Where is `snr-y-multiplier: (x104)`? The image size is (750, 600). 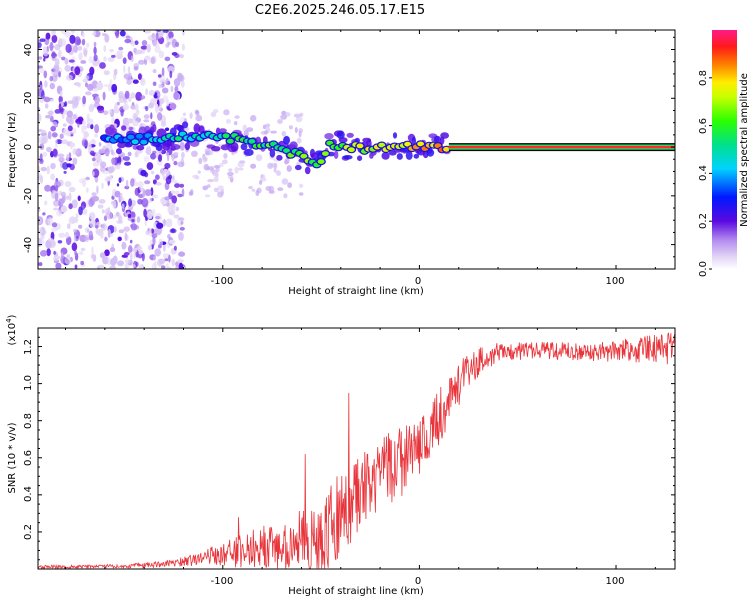 snr-y-multiplier: (x104) is located at coordinates (11, 329).